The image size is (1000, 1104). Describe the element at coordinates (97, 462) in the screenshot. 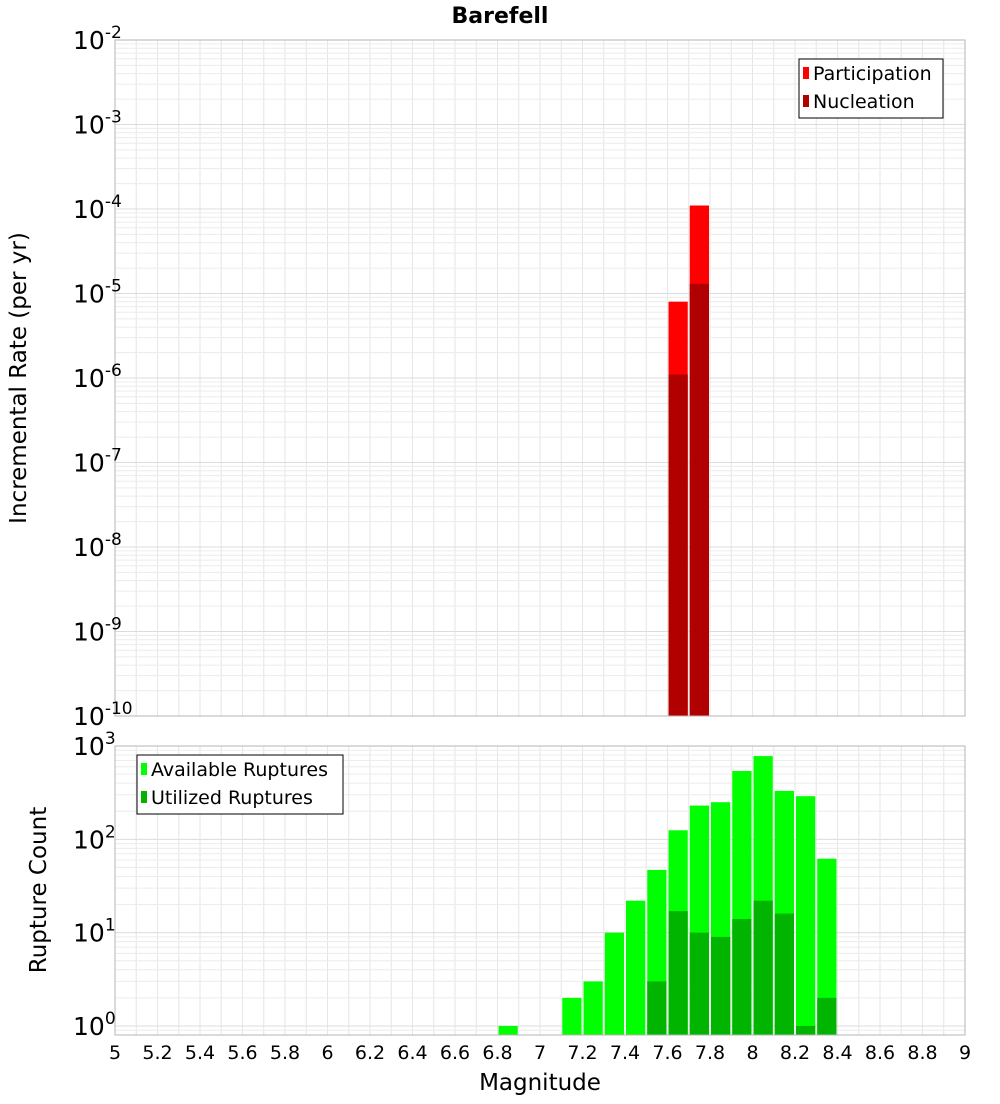

I see `top-y-tick-label: 10⁻⁷` at that location.